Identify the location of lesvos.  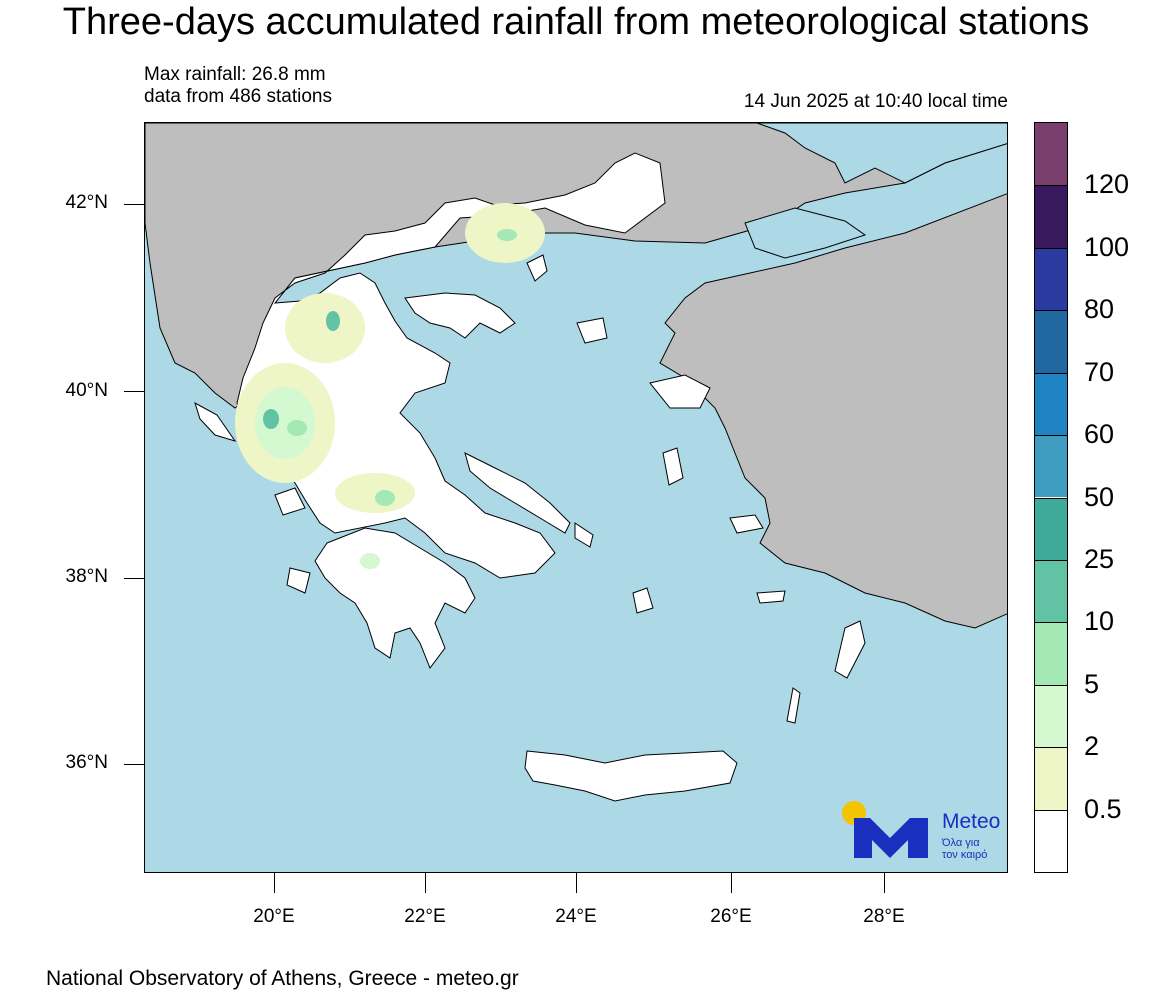
(680, 391).